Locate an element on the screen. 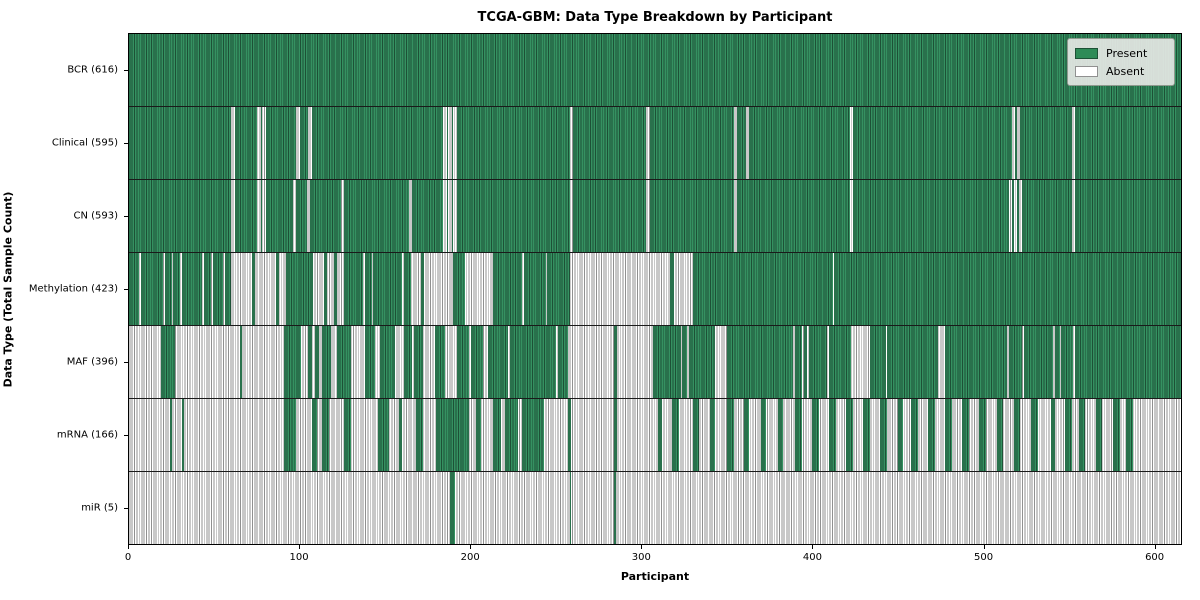 The height and width of the screenshot is (600, 1200). x-axis-label: Participant is located at coordinates (655, 576).